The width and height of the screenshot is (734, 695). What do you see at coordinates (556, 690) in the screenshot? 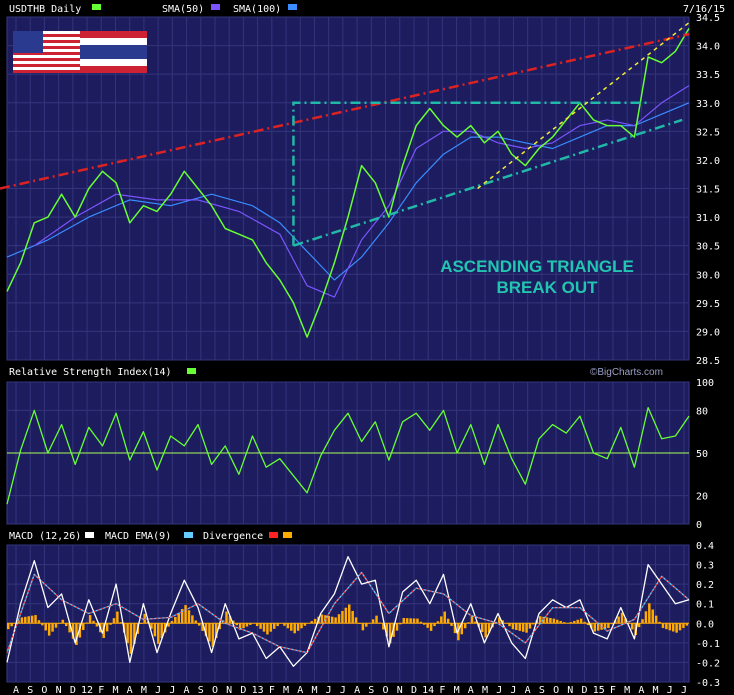
I see `x-tick-label: O` at bounding box center [556, 690].